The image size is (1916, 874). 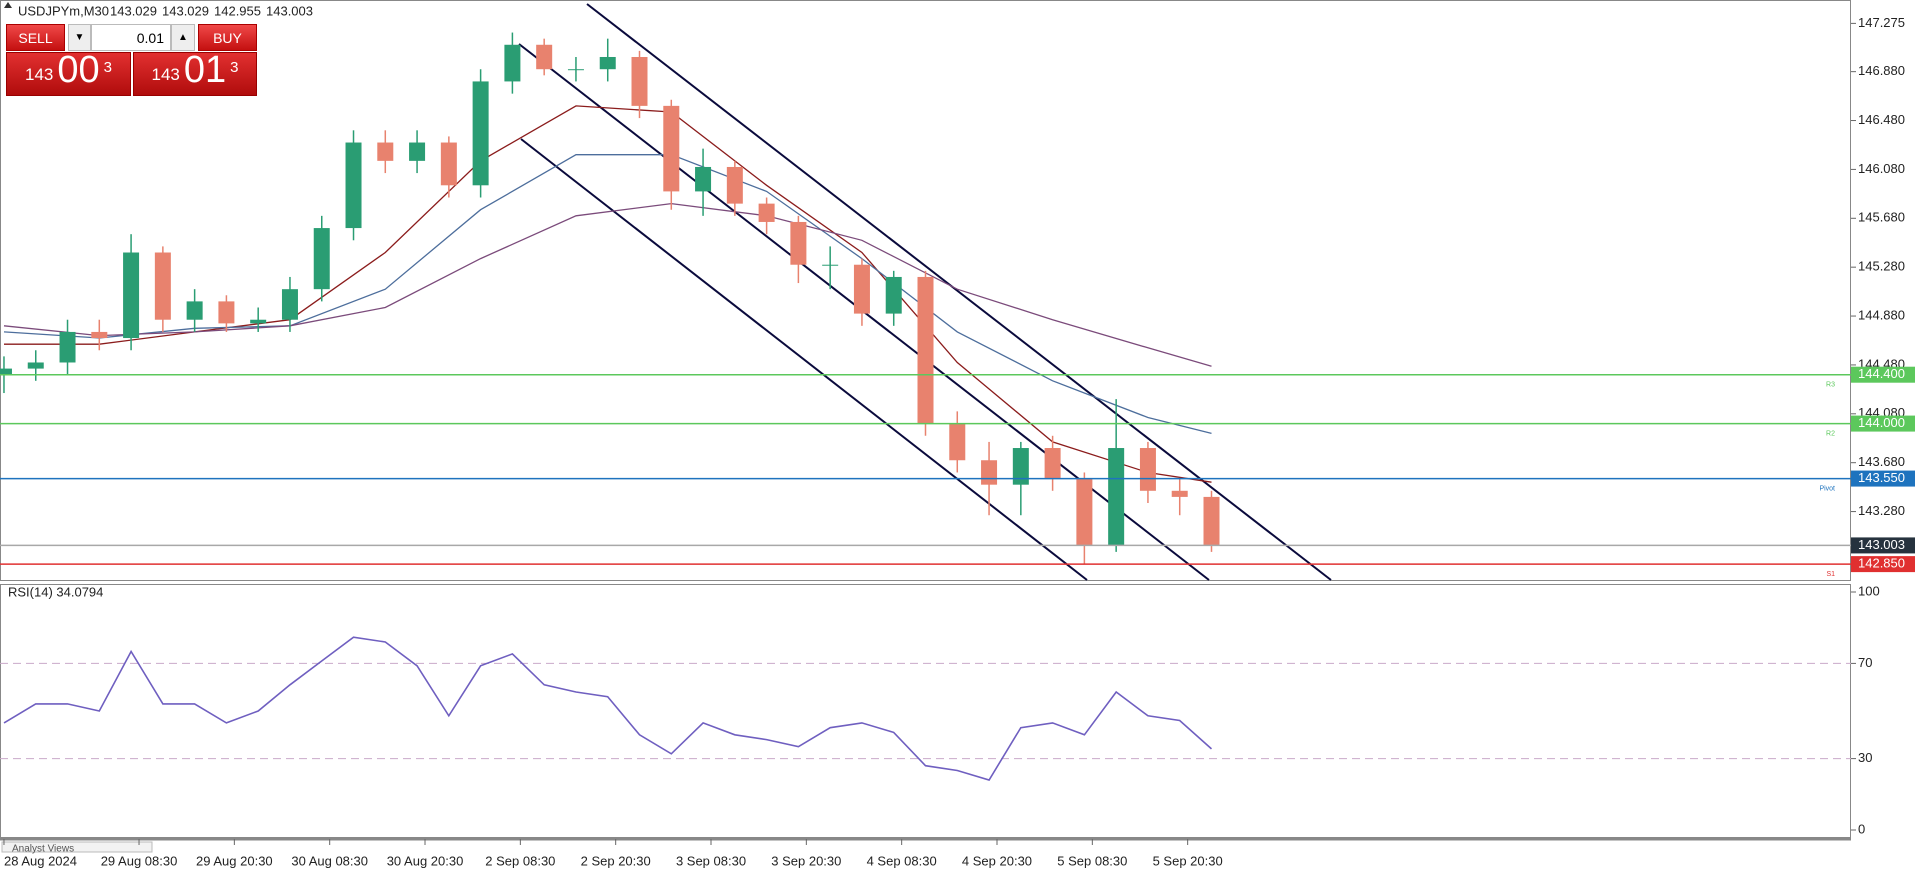 I want to click on y-tick-label: 0, so click(x=1861, y=828).